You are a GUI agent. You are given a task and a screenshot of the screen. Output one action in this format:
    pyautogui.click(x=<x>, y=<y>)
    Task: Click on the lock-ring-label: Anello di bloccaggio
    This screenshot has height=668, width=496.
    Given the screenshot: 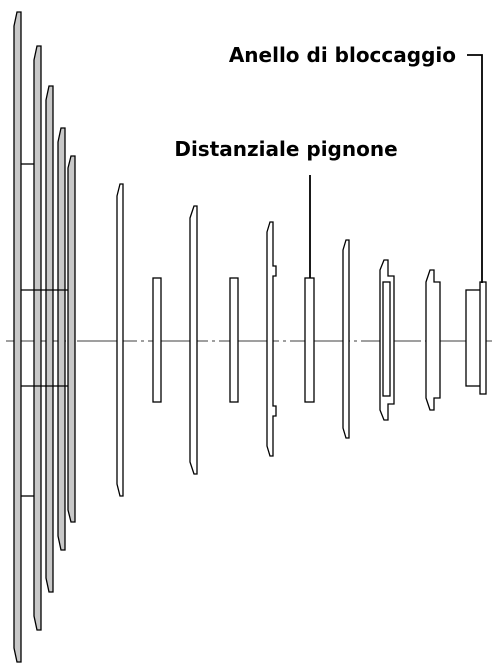 What is the action you would take?
    pyautogui.click(x=342, y=55)
    